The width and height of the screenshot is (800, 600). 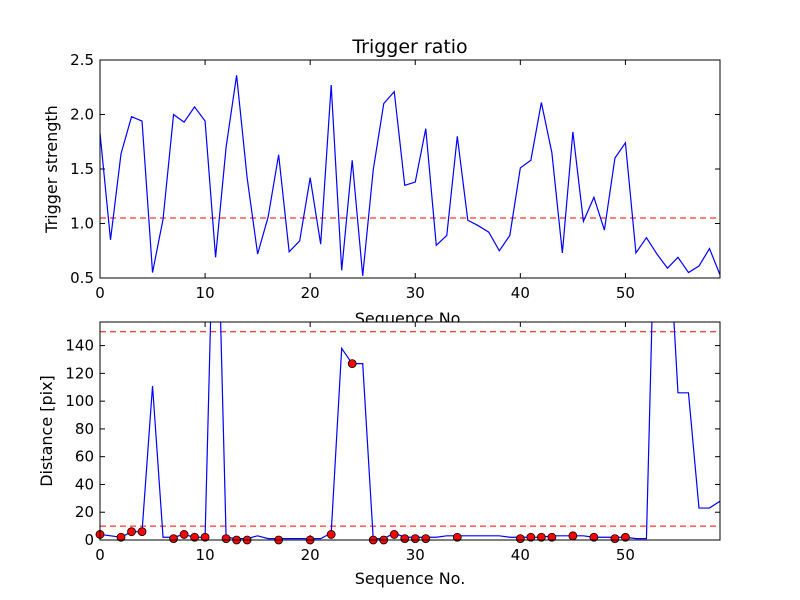 What do you see at coordinates (82, 278) in the screenshot?
I see `y-tick-label: 0.5` at bounding box center [82, 278].